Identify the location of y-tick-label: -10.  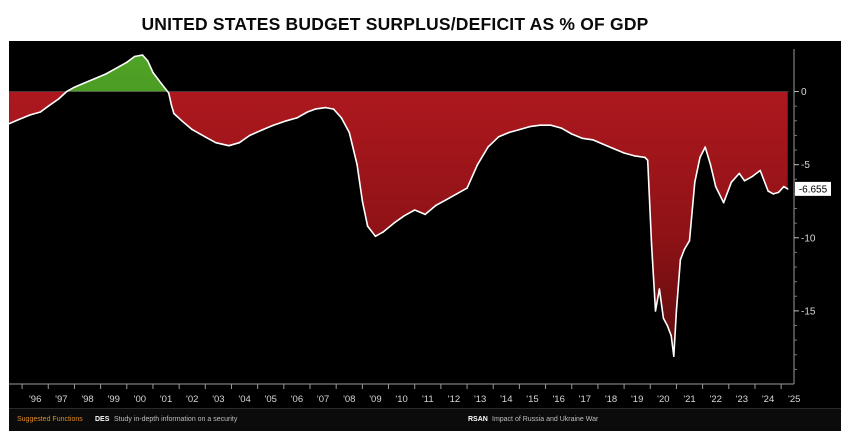
(808, 238).